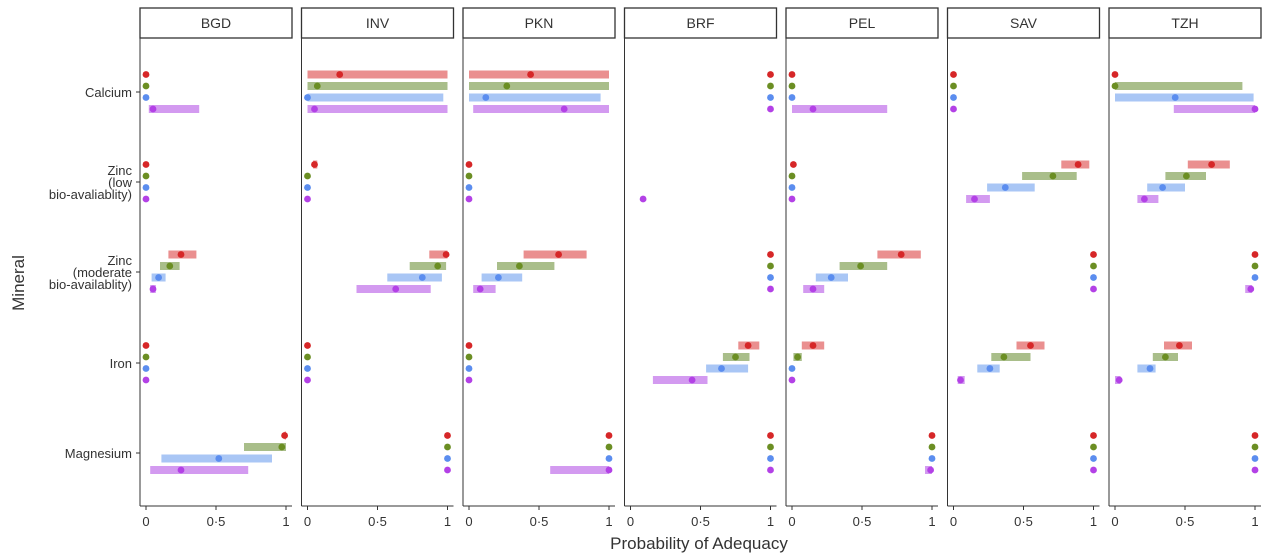  What do you see at coordinates (108, 92) in the screenshot?
I see `mineral-label: Calcium` at bounding box center [108, 92].